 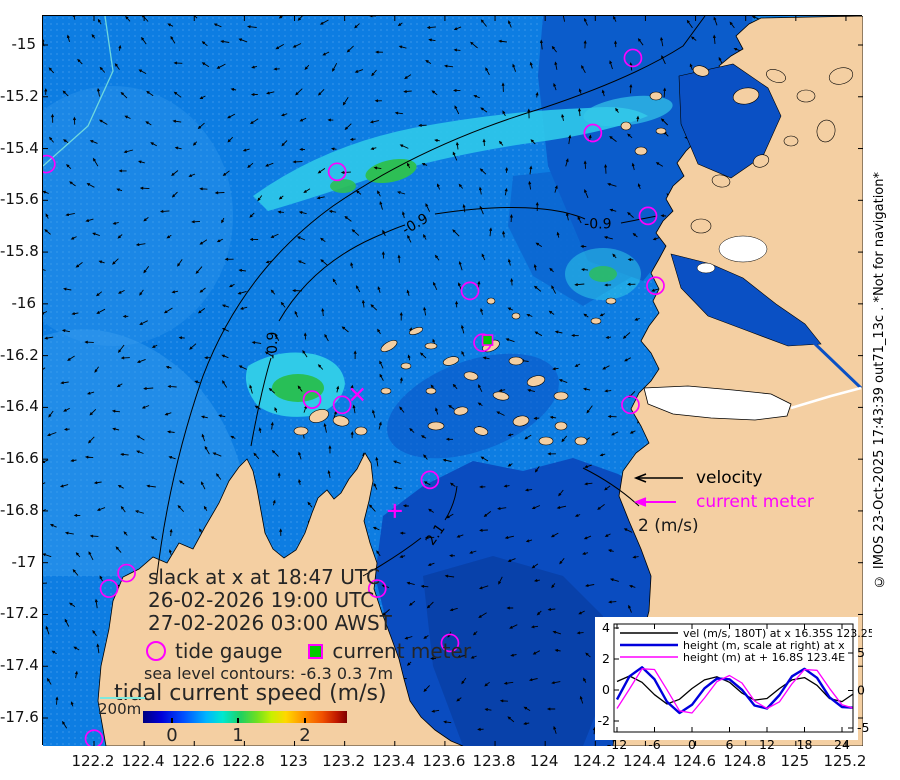 I want to click on depth-contour-legend-line, so click(x=122, y=698).